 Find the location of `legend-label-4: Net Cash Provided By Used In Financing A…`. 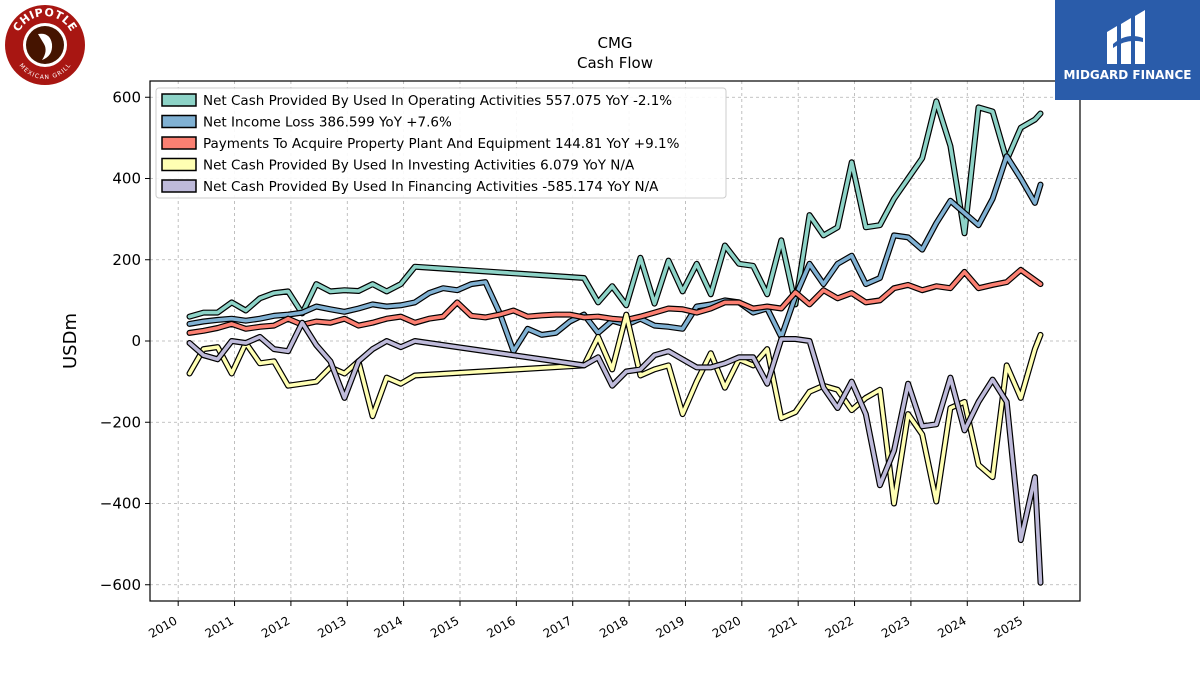

legend-label-4: Net Cash Provided By Used In Financing A… is located at coordinates (431, 187).